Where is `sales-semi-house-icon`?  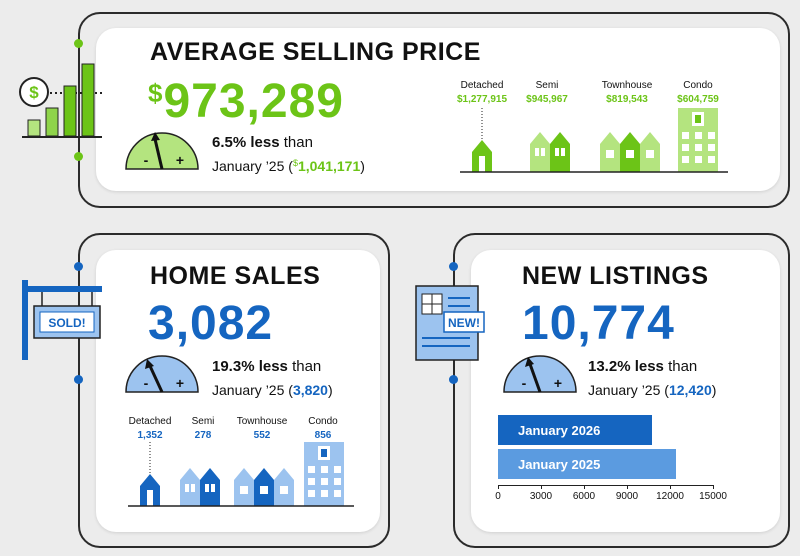 sales-semi-house-icon is located at coordinates (200, 487).